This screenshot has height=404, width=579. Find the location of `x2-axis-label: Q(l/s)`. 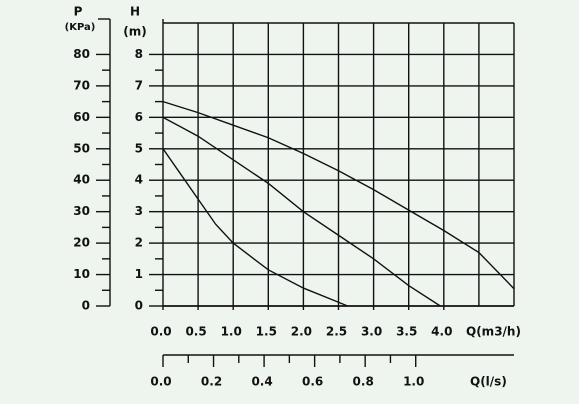

x2-axis-label: Q(l/s) is located at coordinates (488, 382).